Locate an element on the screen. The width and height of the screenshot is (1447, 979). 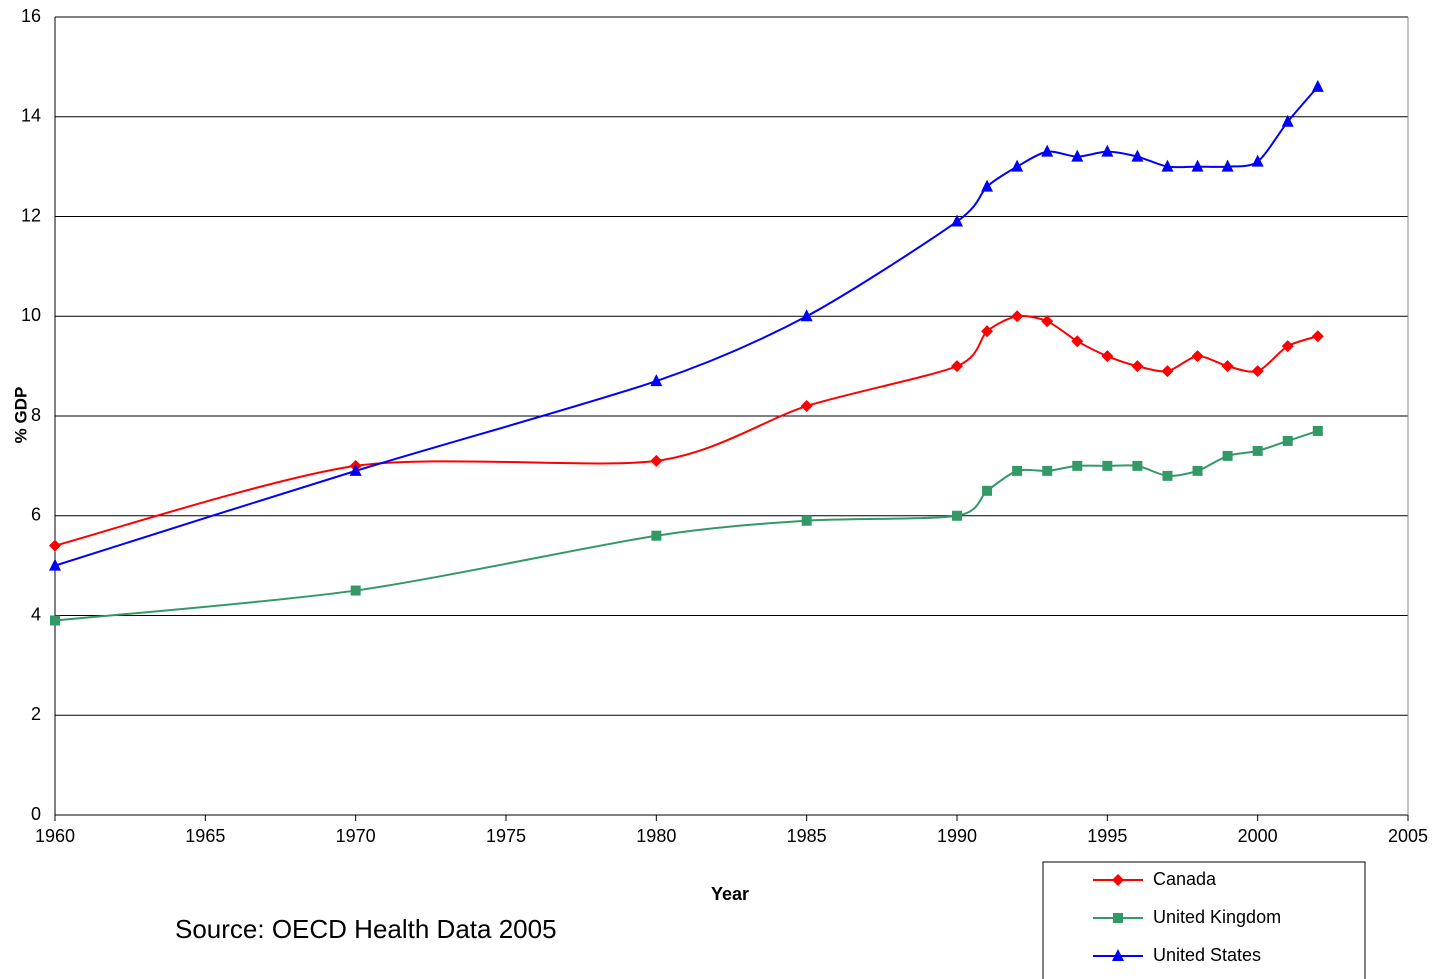
y-tick-label: 12 is located at coordinates (31, 215).